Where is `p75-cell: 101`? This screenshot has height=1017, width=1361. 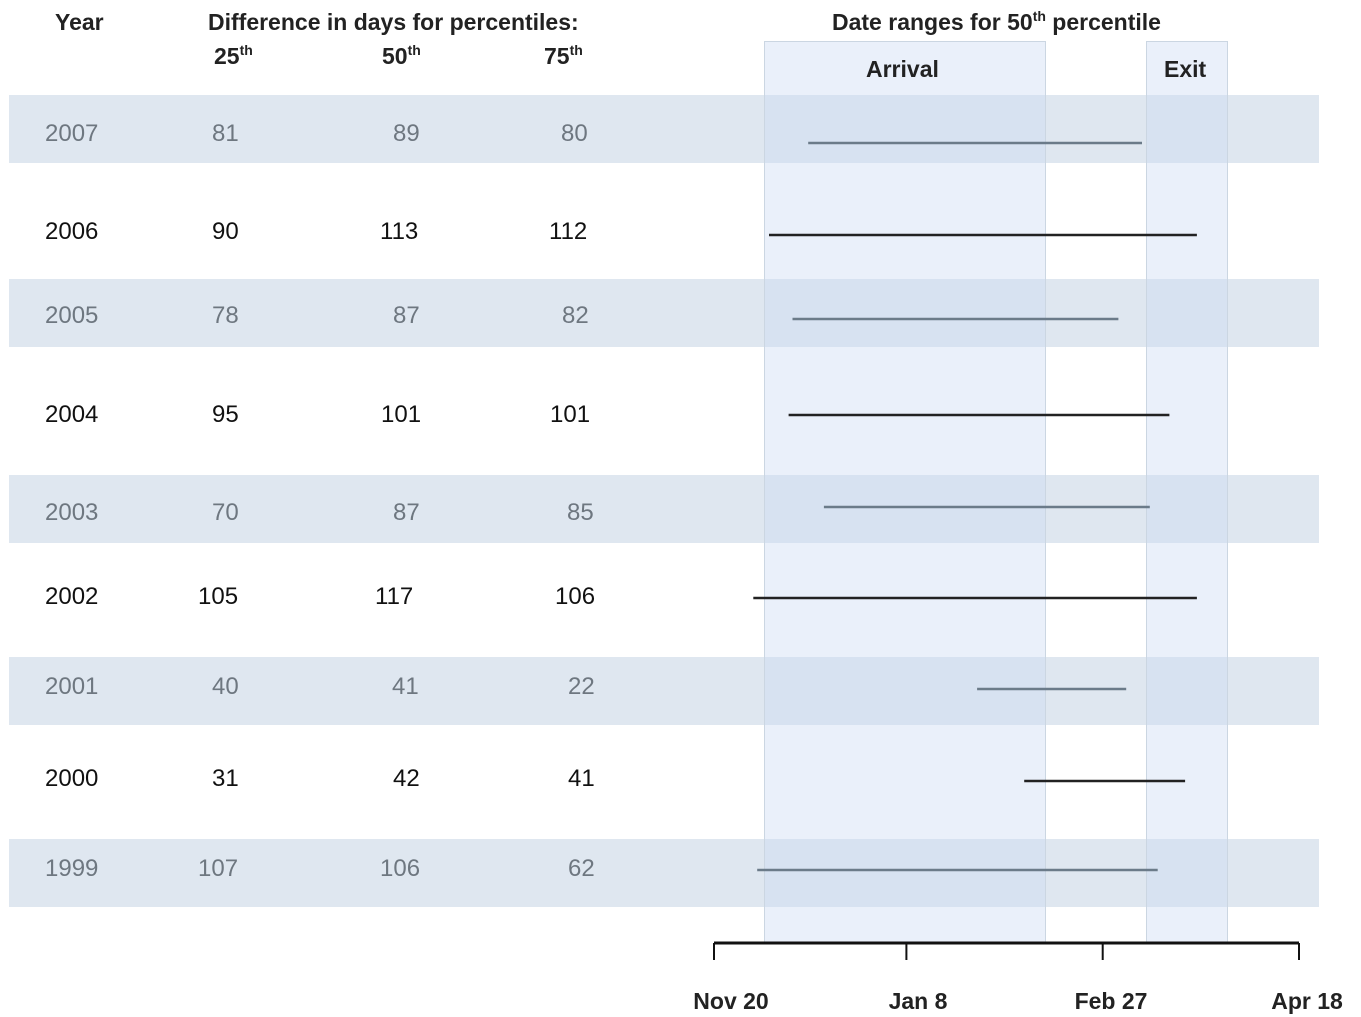
p75-cell: 101 is located at coordinates (570, 414).